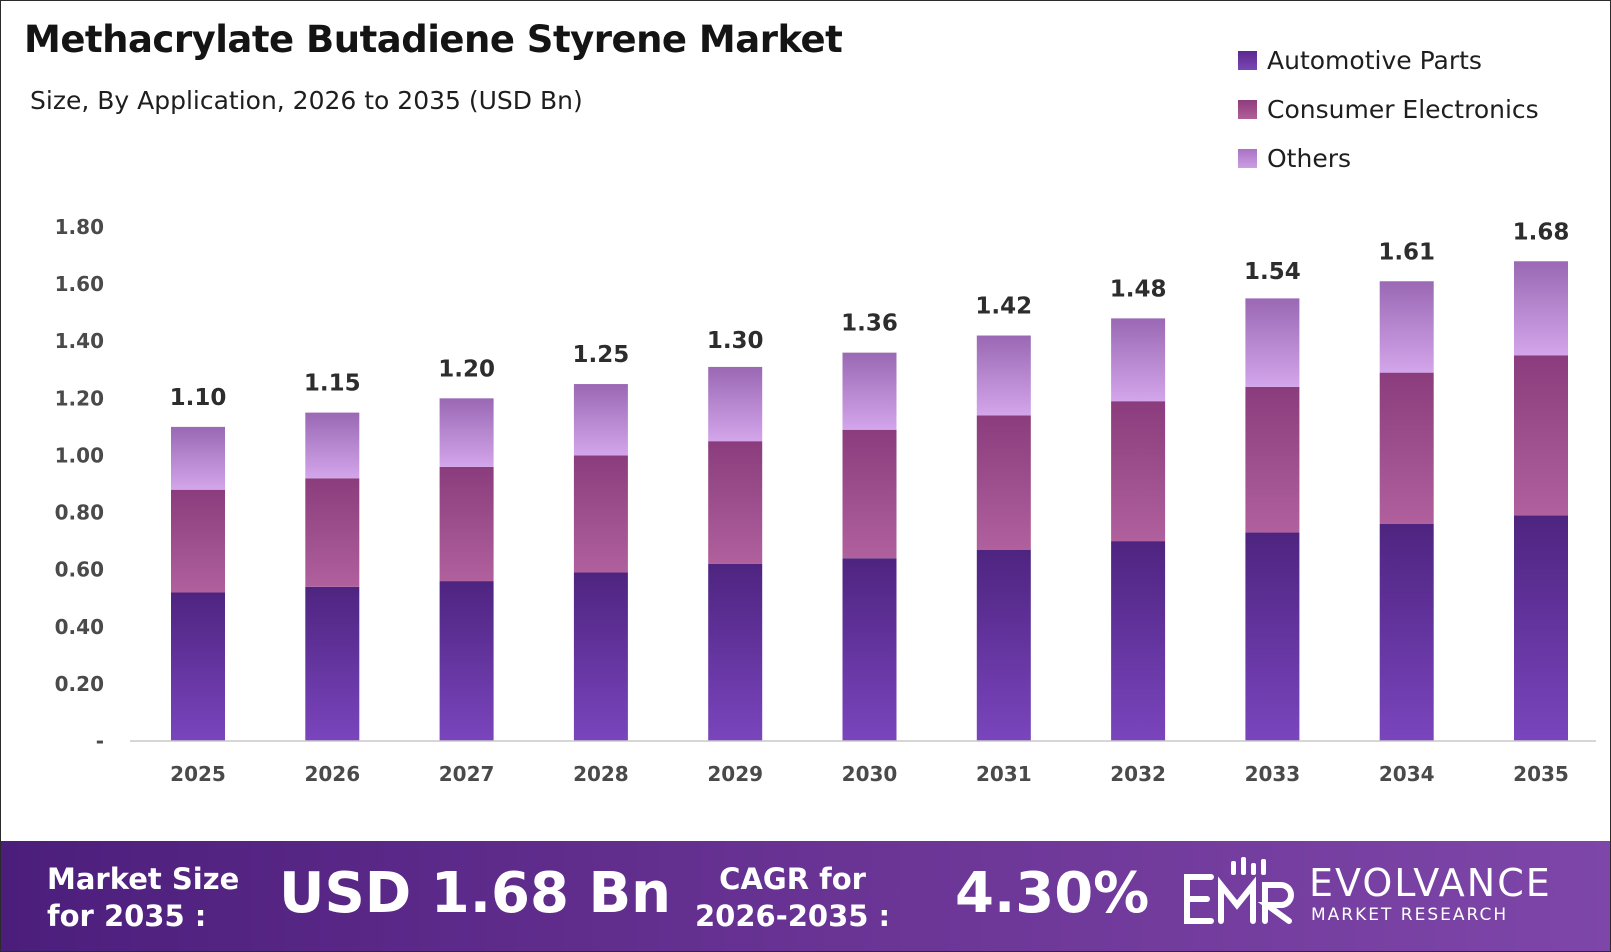  I want to click on x-tick-label: 2034, so click(1407, 774).